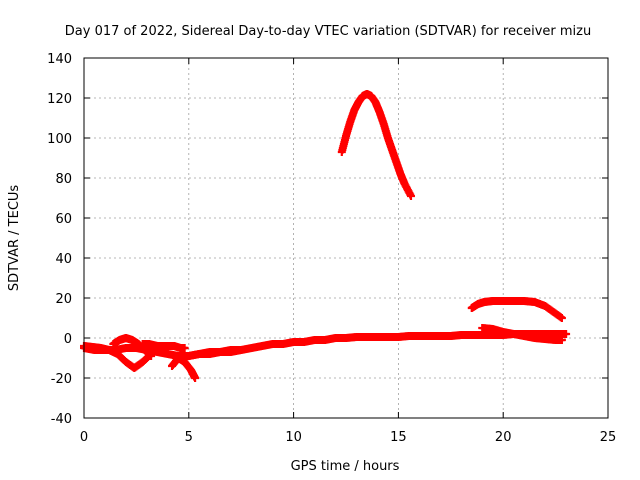  Describe the element at coordinates (63, 219) in the screenshot. I see `y-tick-label: 60` at that location.